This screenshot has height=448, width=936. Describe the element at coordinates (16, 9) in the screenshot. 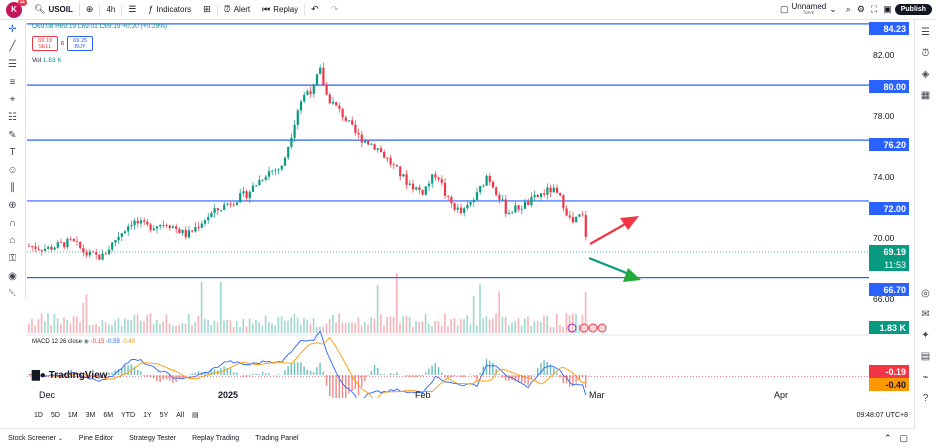

I see `user-avatar: K 11` at that location.